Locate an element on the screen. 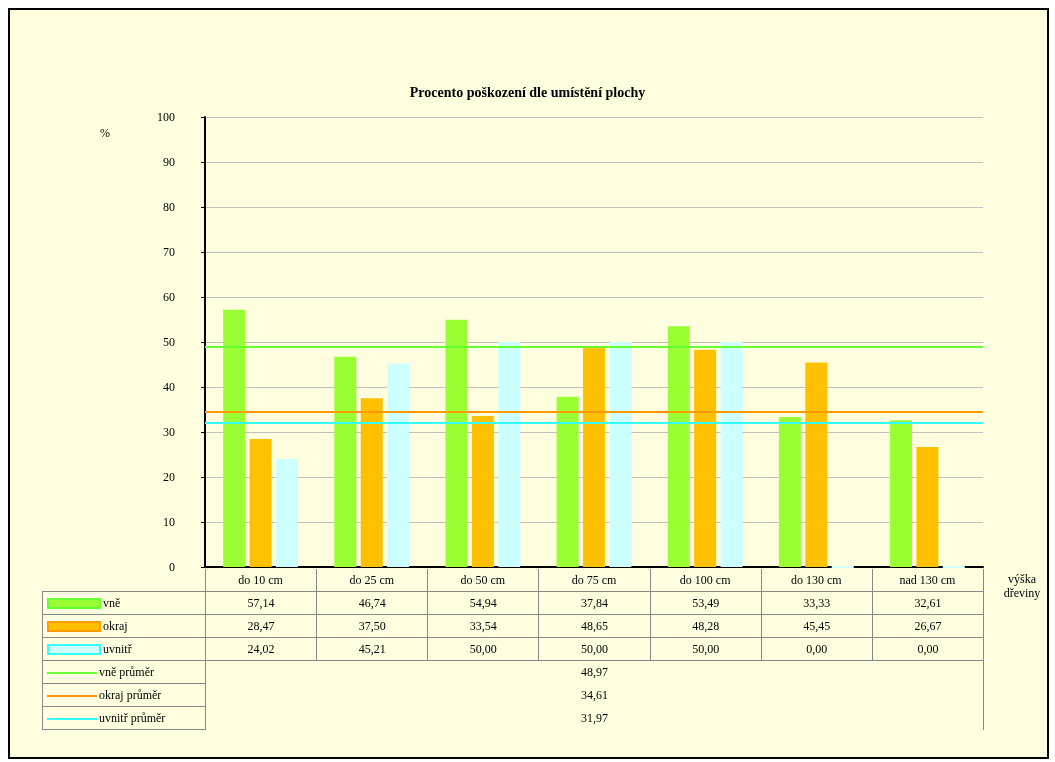  x-tick-label: nad 130 cm is located at coordinates (928, 580).